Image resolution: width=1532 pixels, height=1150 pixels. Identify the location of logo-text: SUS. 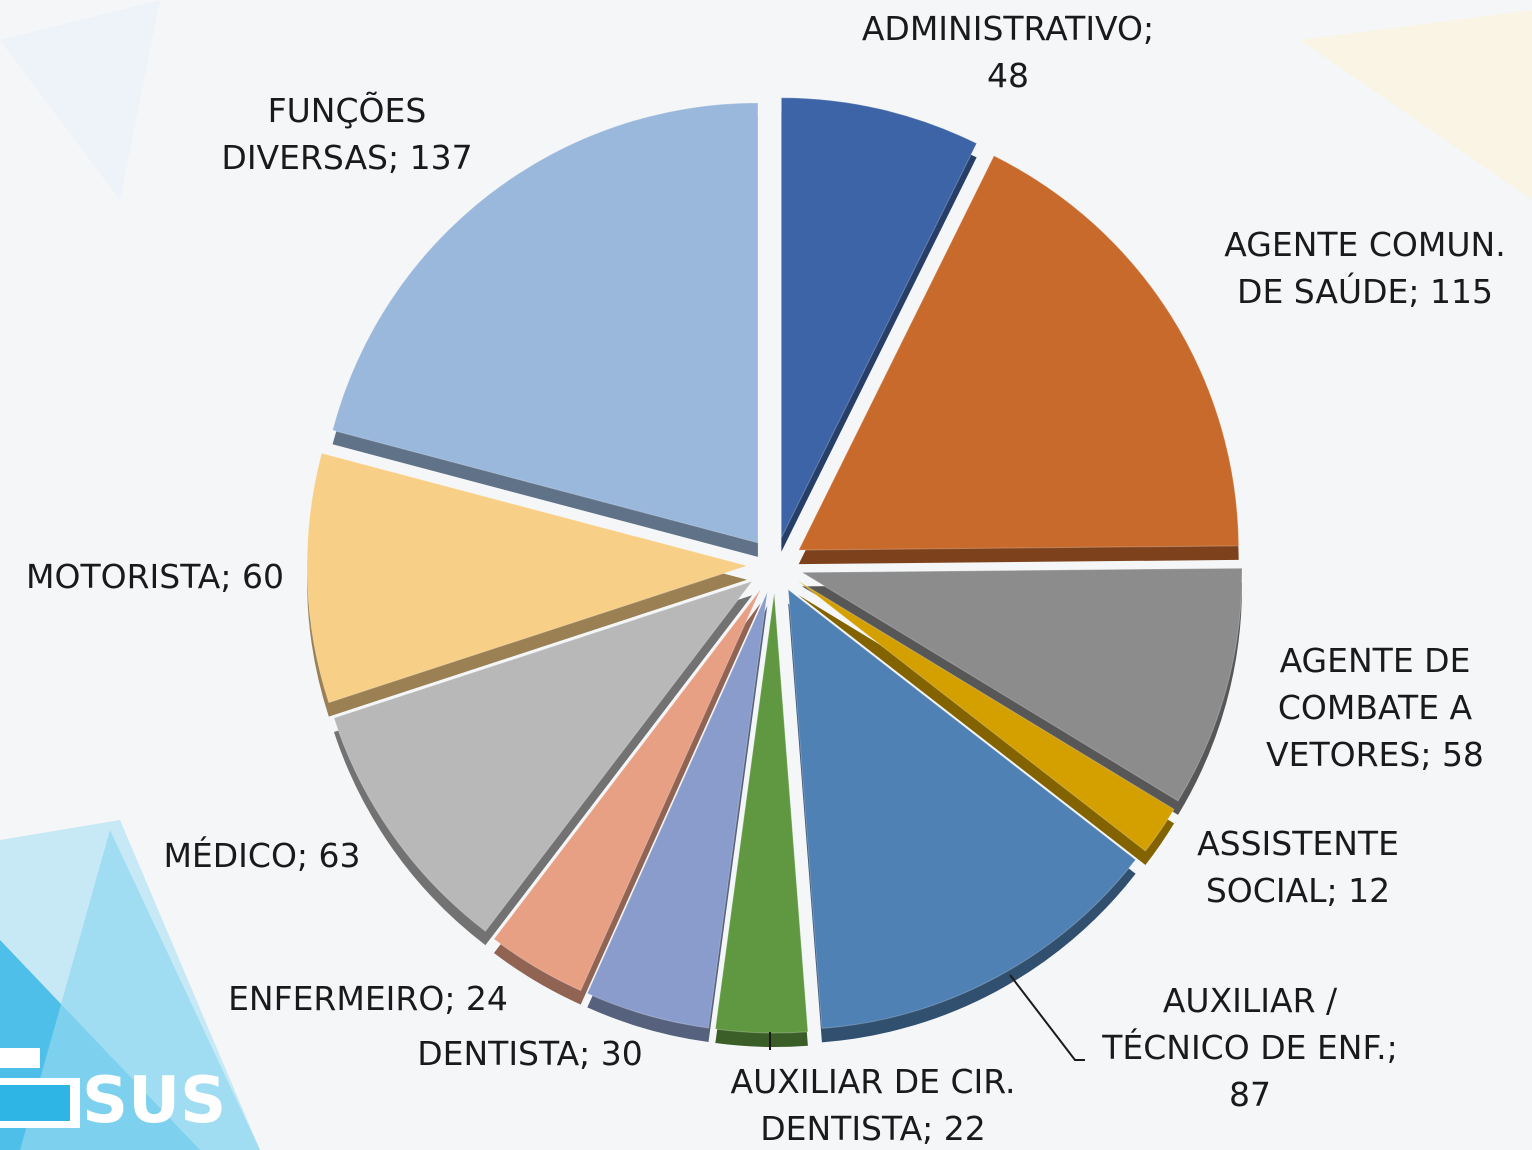
(154, 1101).